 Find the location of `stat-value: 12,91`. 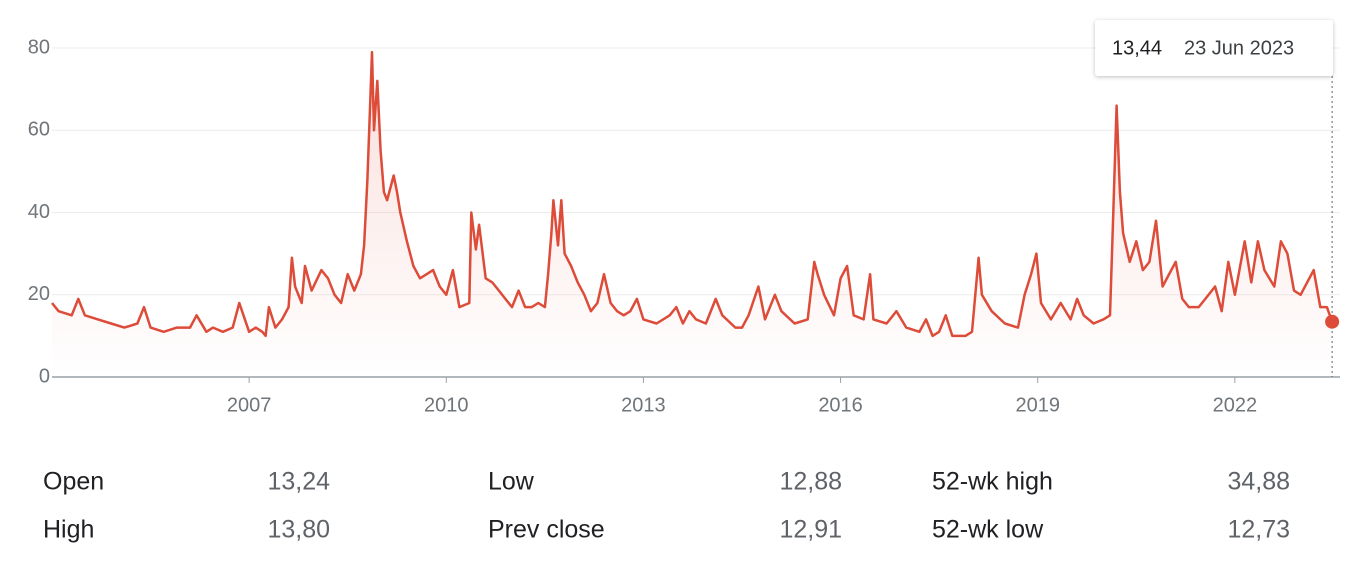

stat-value: 12,91 is located at coordinates (810, 530).